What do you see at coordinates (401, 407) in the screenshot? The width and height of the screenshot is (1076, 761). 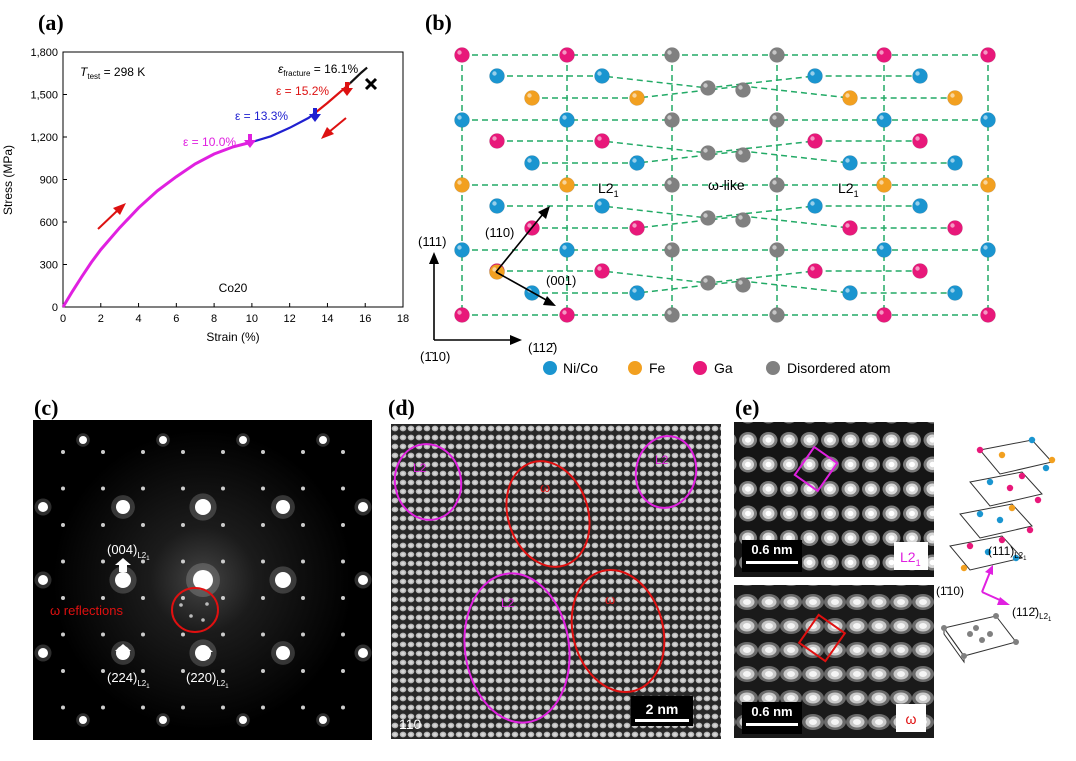 I see `panel-label-d: (d)` at bounding box center [401, 407].